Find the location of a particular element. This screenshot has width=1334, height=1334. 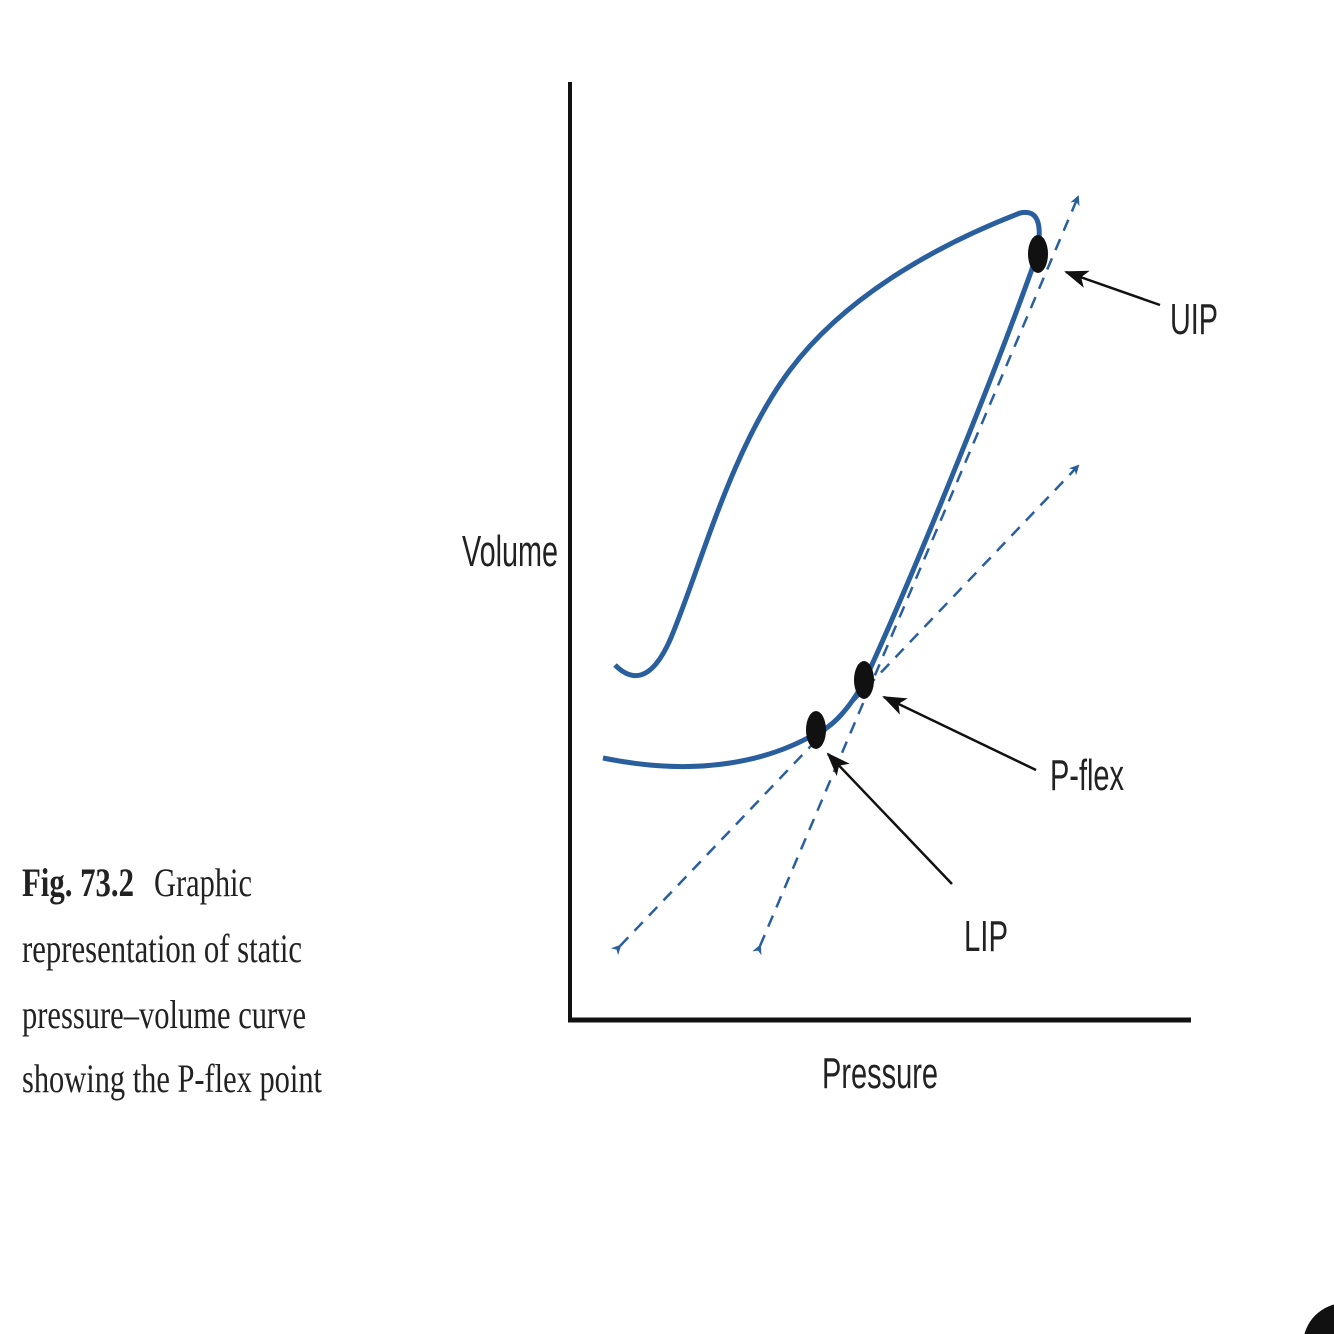

corner-decoration is located at coordinates (1319, 1319).